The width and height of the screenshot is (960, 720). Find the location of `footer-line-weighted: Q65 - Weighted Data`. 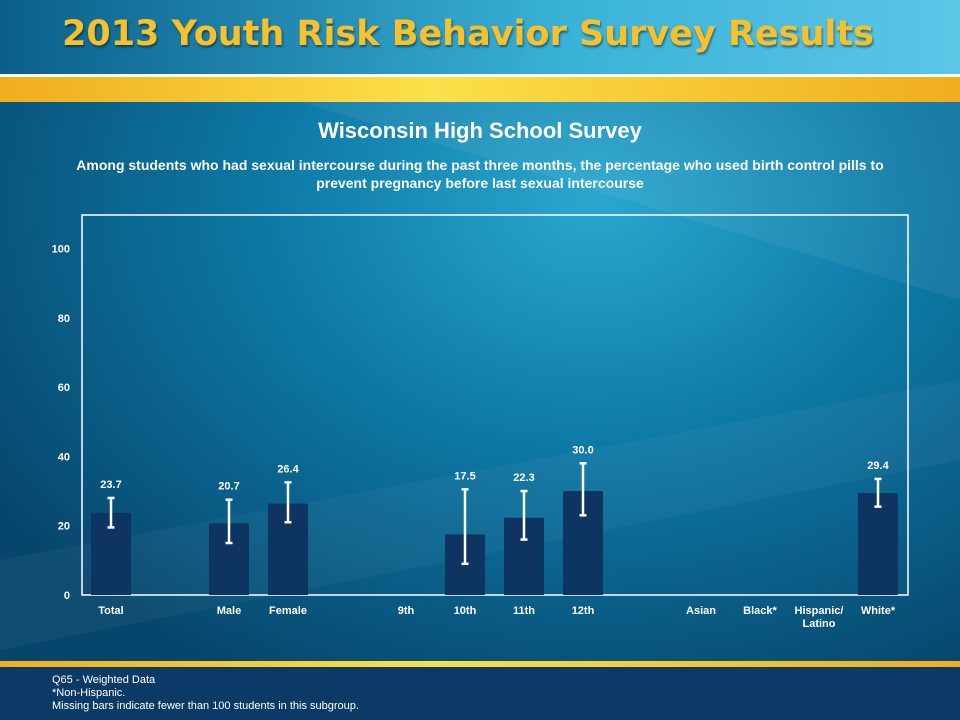

footer-line-weighted: Q65 - Weighted Data is located at coordinates (104, 680).